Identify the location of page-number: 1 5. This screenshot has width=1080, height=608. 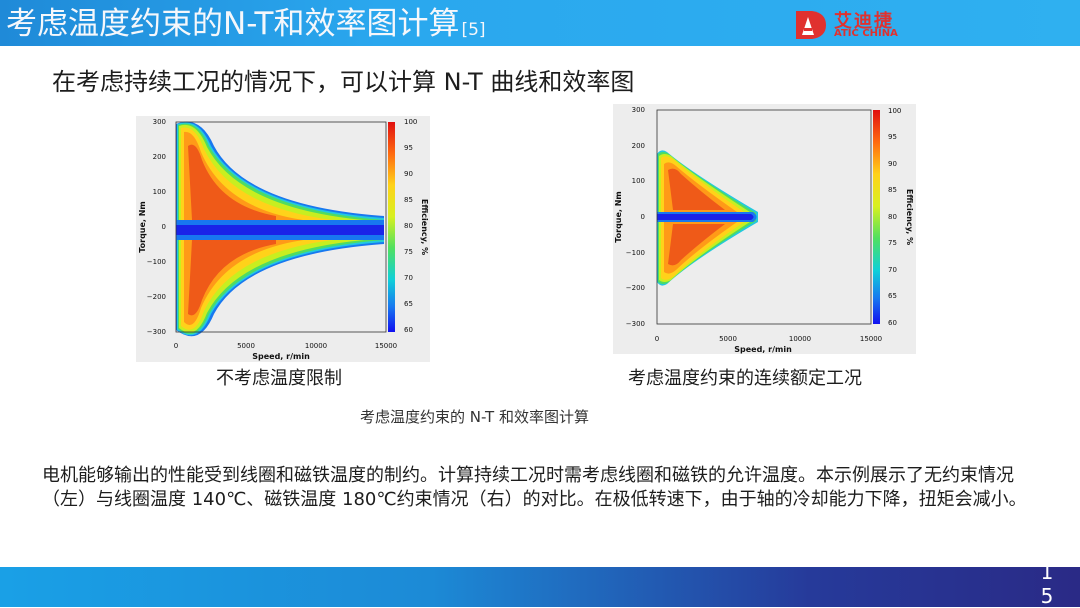
(1047, 584).